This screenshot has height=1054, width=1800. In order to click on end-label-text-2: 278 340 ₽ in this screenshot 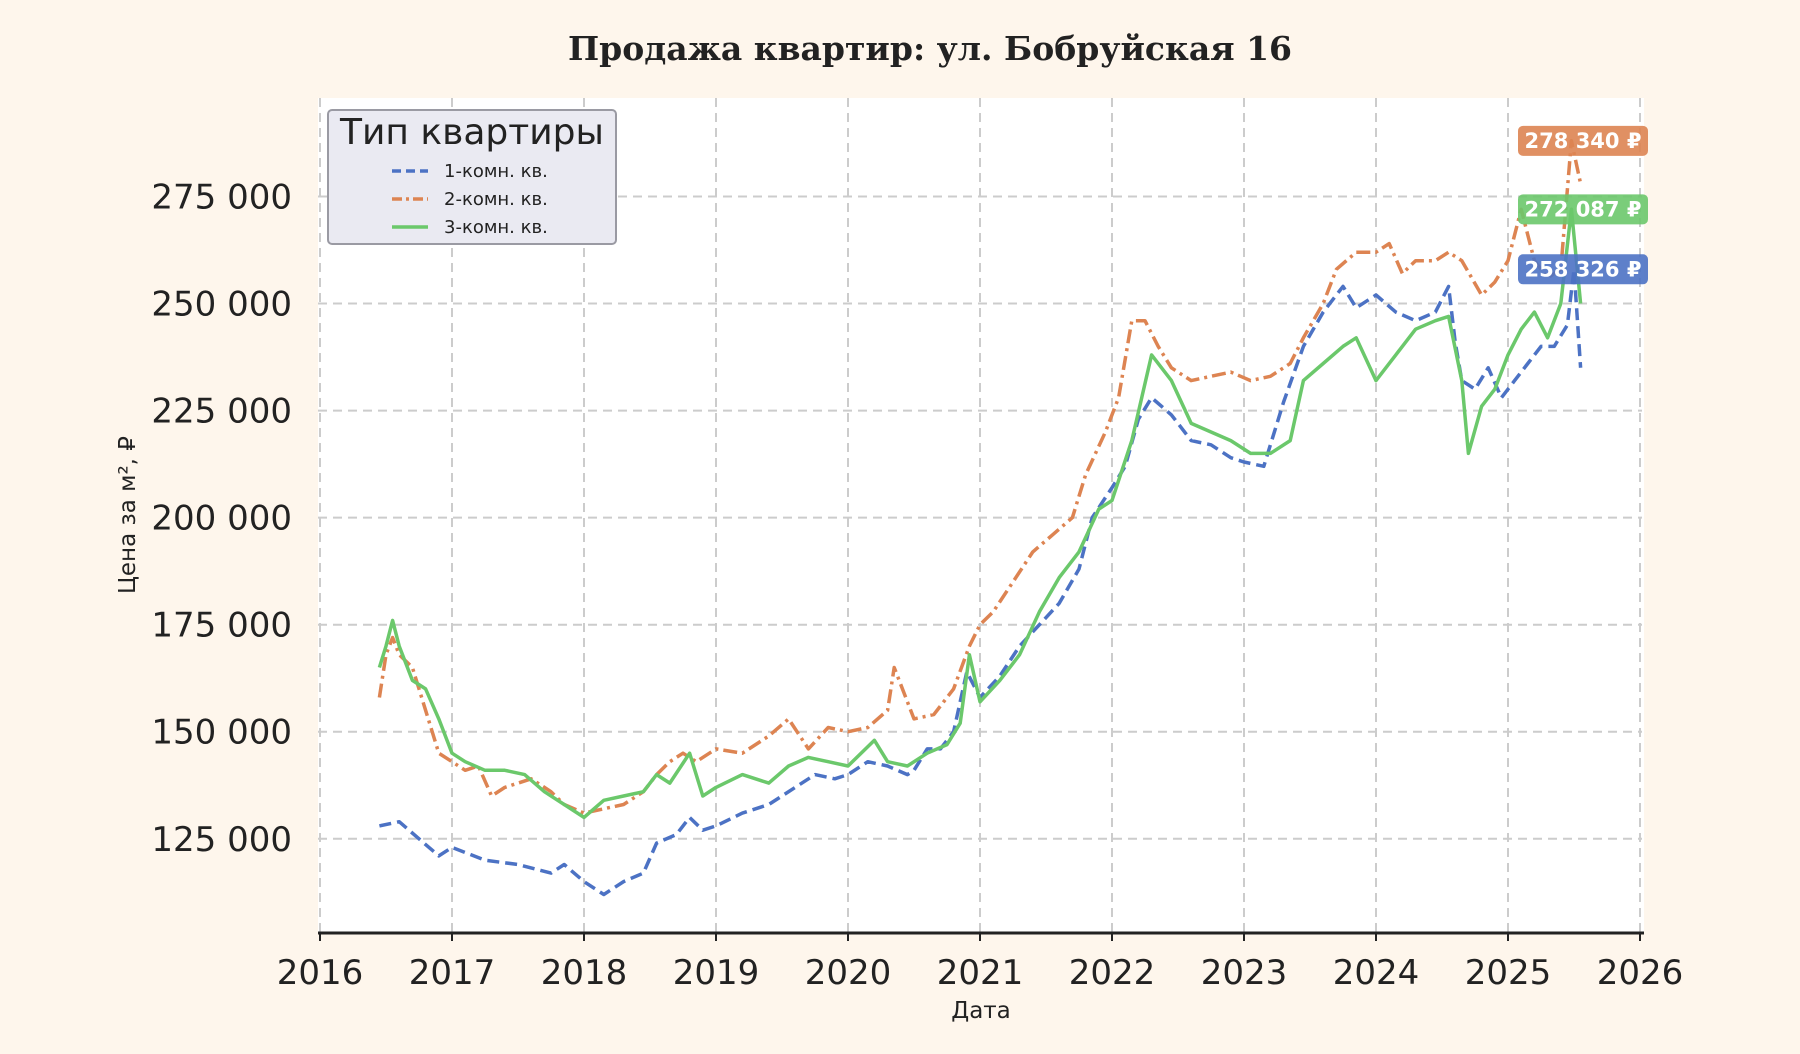, I will do `click(1583, 141)`.